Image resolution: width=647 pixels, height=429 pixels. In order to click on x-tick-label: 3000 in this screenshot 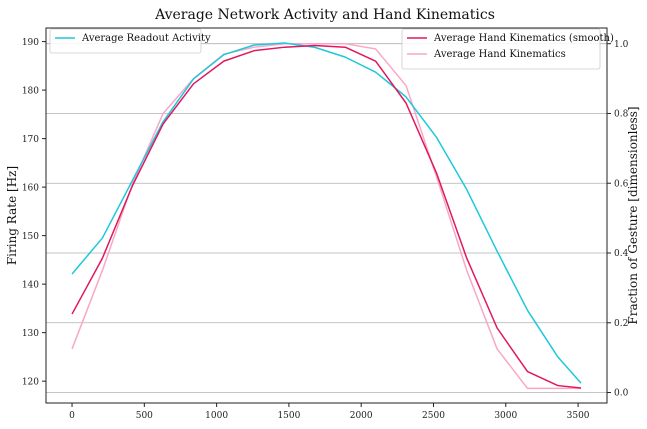, I will do `click(505, 416)`.